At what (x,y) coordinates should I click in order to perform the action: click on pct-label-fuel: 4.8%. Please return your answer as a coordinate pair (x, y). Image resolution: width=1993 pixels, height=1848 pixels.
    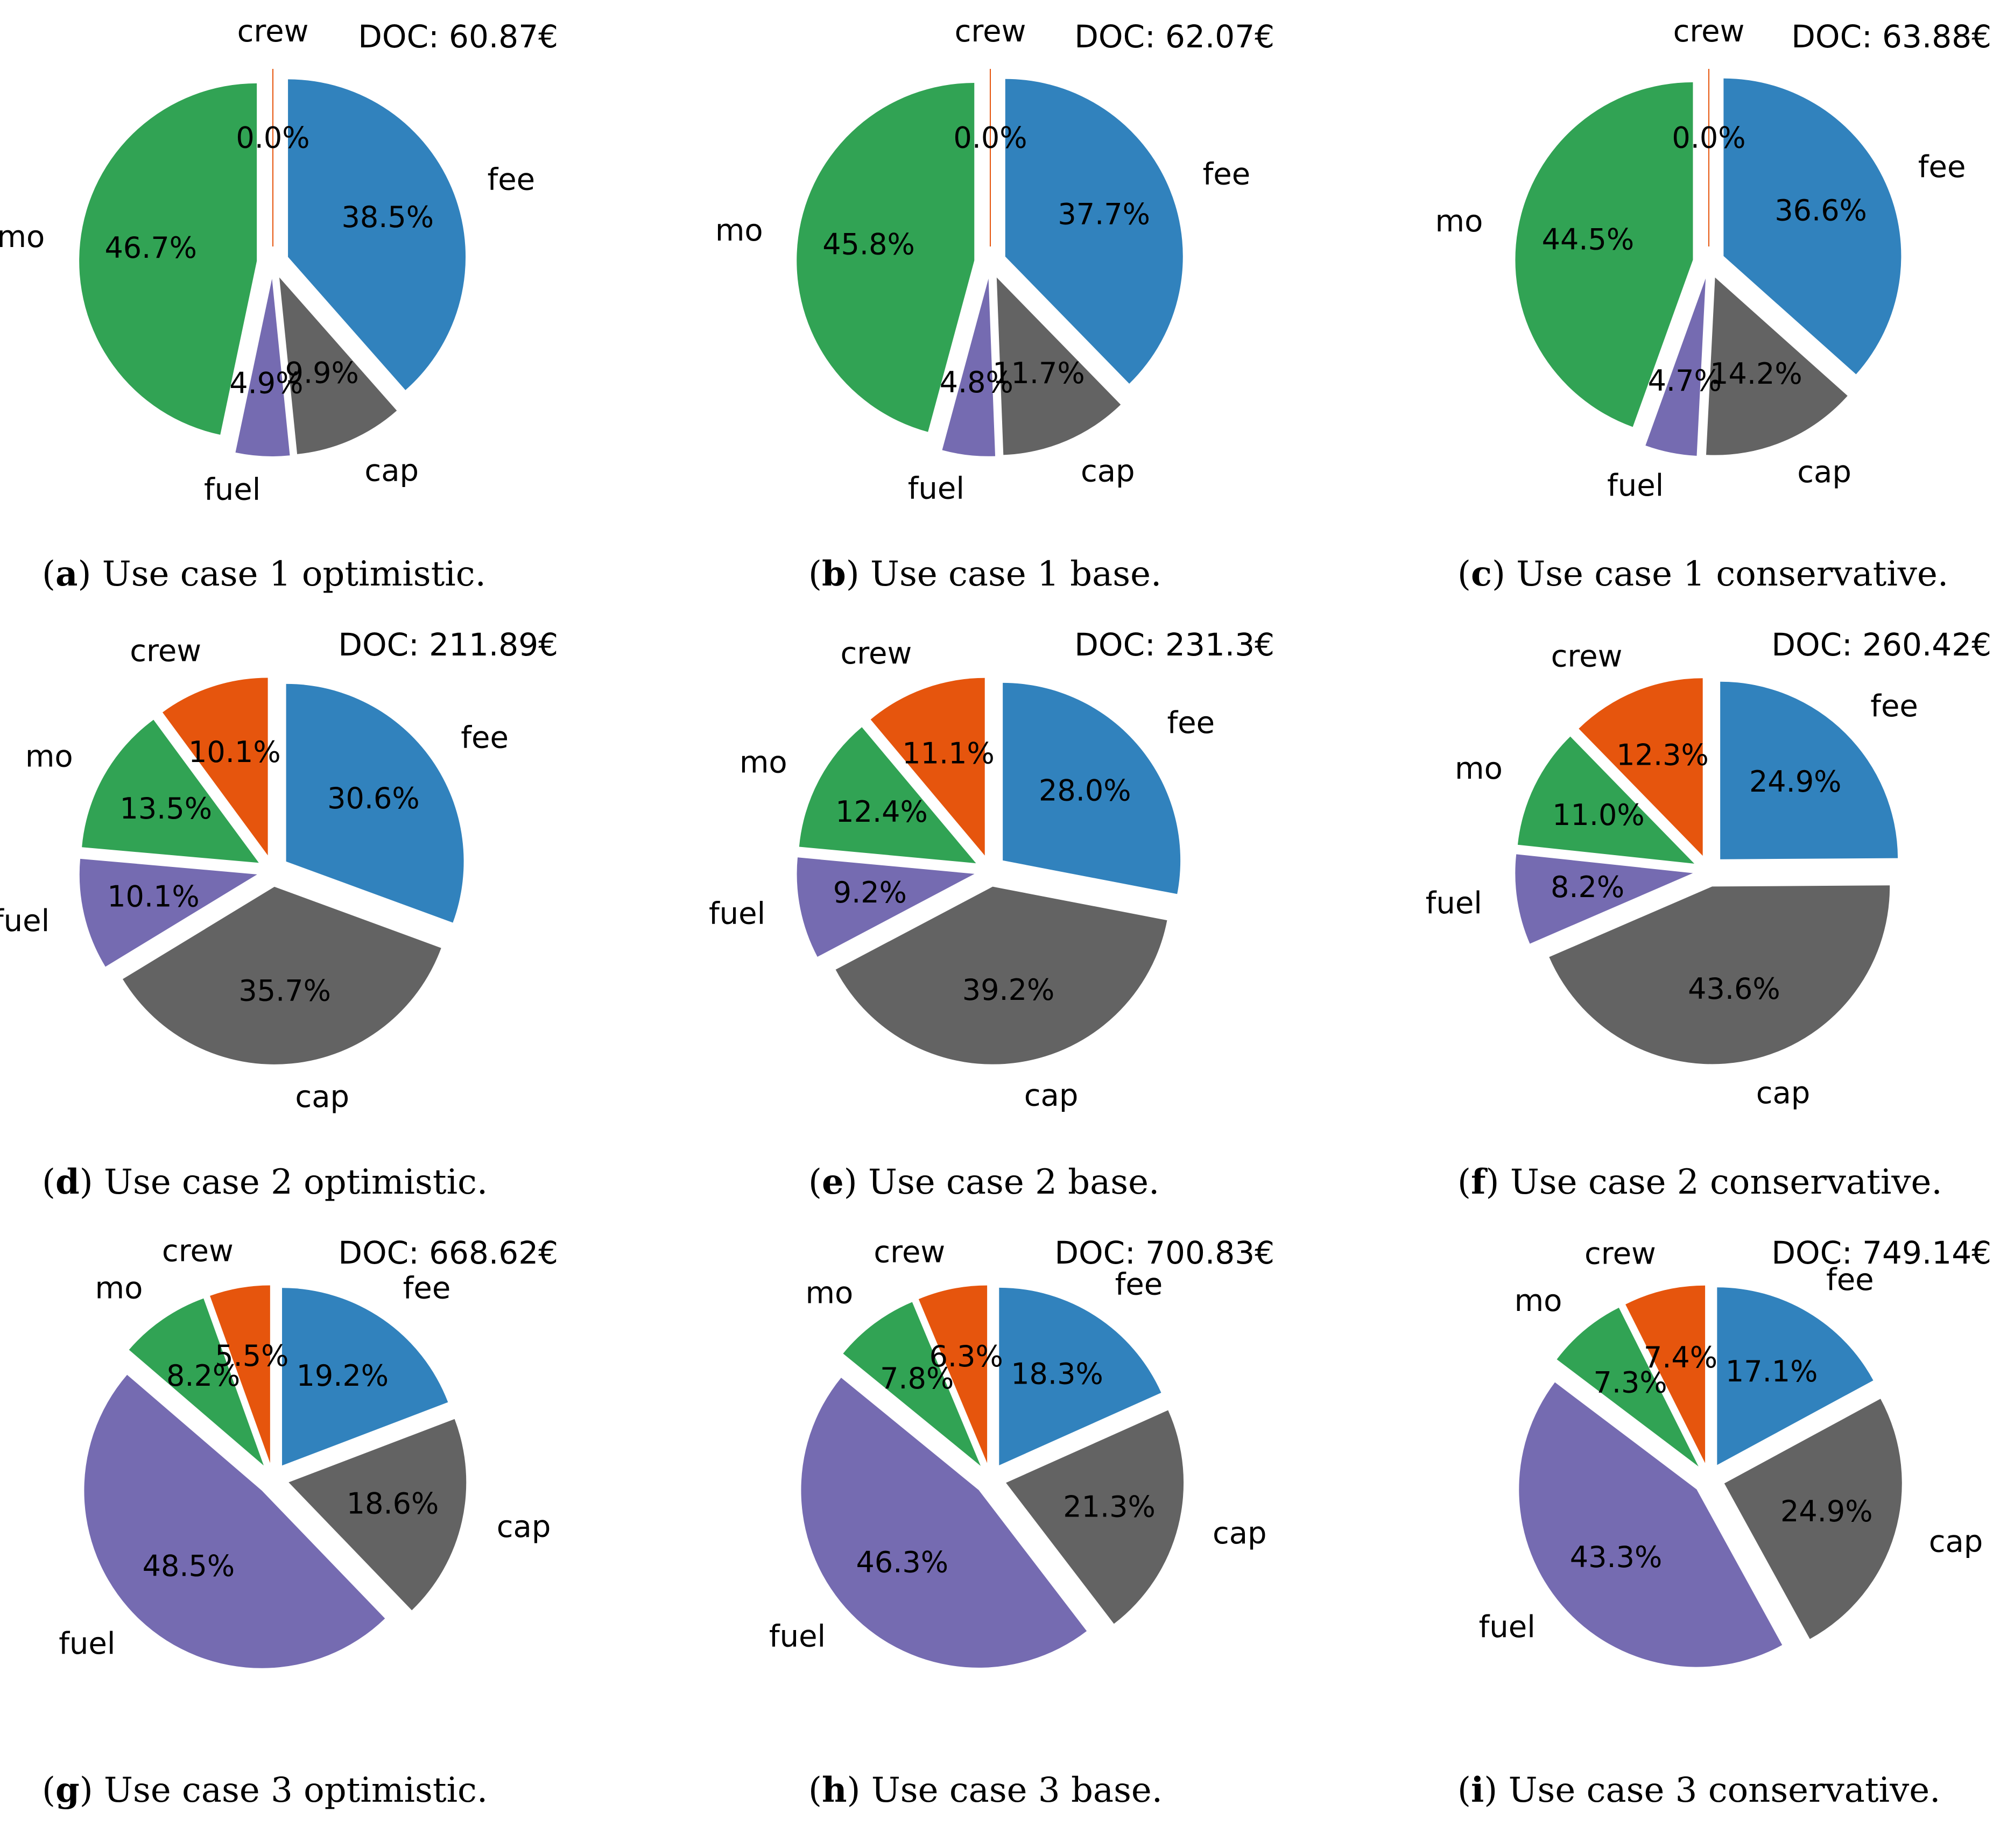
    Looking at the image, I should click on (976, 382).